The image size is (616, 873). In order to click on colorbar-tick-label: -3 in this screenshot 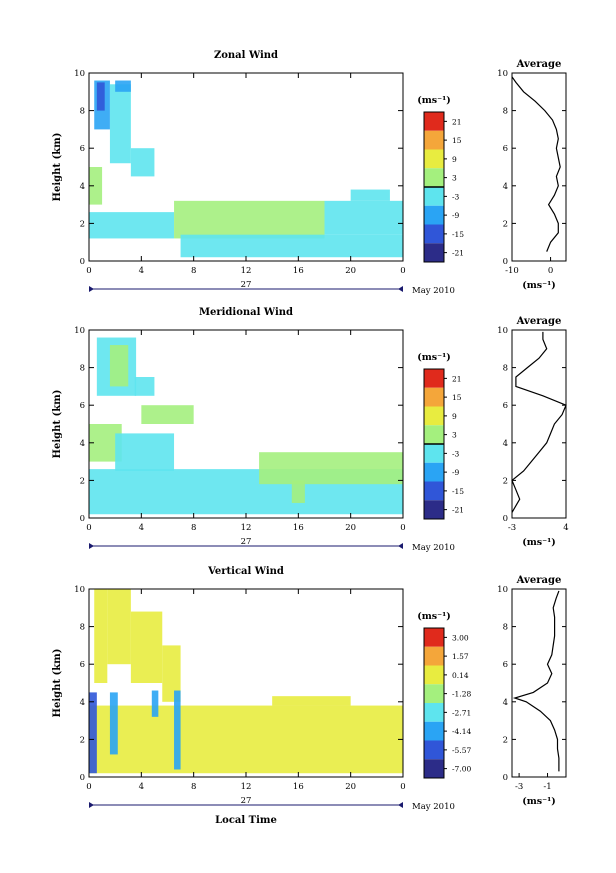, I will do `click(456, 196)`.